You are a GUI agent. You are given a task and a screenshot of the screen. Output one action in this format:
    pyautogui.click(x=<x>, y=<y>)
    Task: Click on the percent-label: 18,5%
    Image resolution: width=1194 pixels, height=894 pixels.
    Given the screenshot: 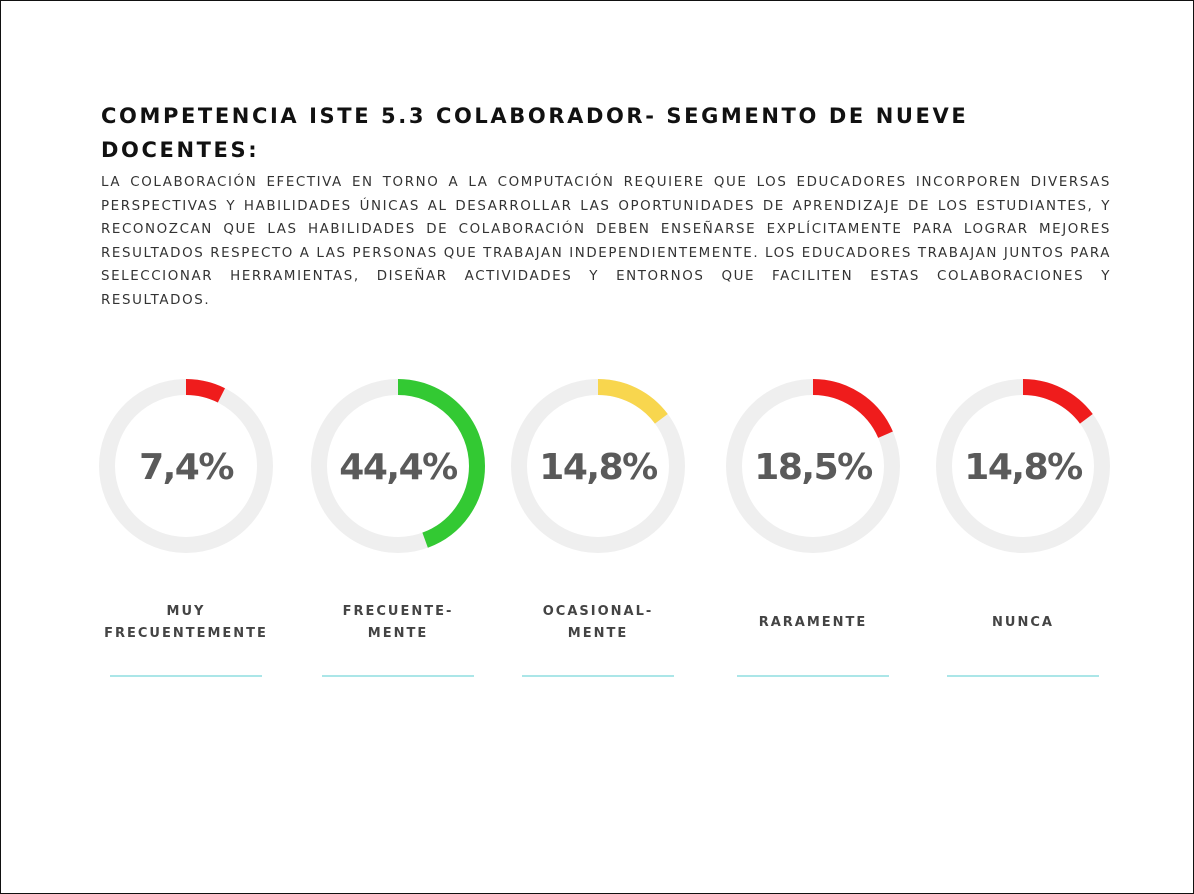 What is the action you would take?
    pyautogui.click(x=813, y=467)
    